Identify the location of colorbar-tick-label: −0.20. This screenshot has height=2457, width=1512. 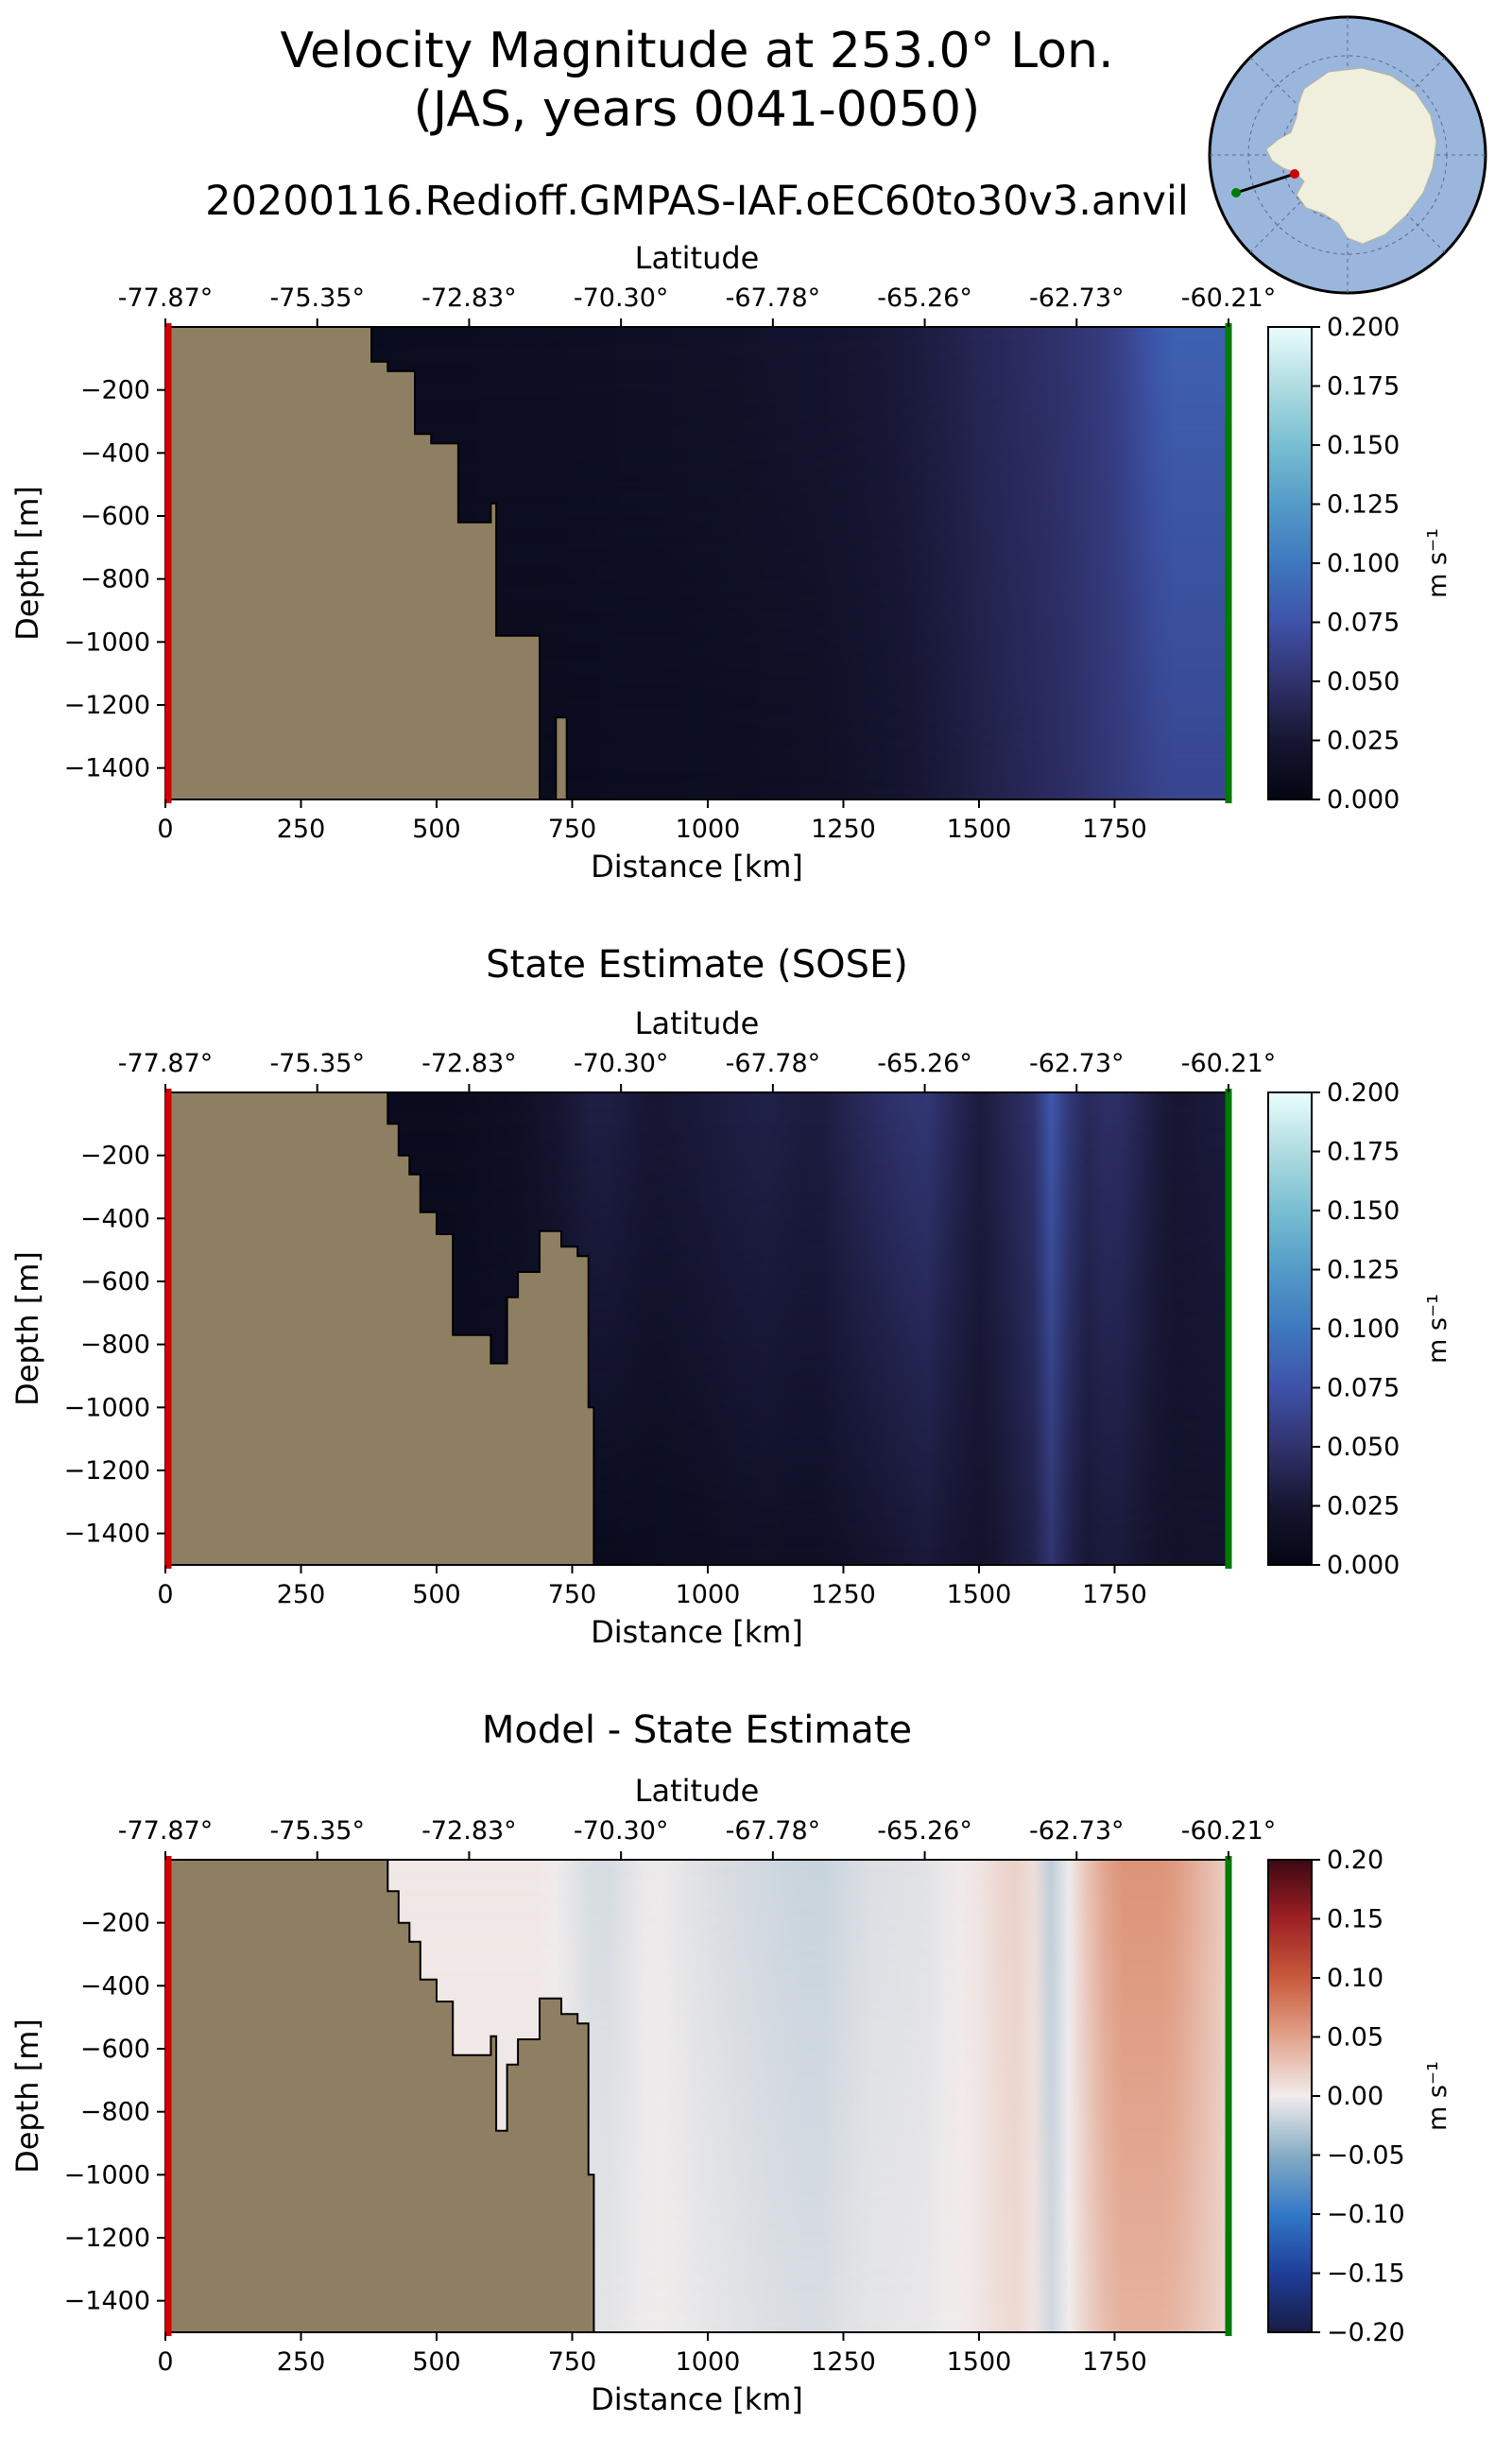
(1366, 2332).